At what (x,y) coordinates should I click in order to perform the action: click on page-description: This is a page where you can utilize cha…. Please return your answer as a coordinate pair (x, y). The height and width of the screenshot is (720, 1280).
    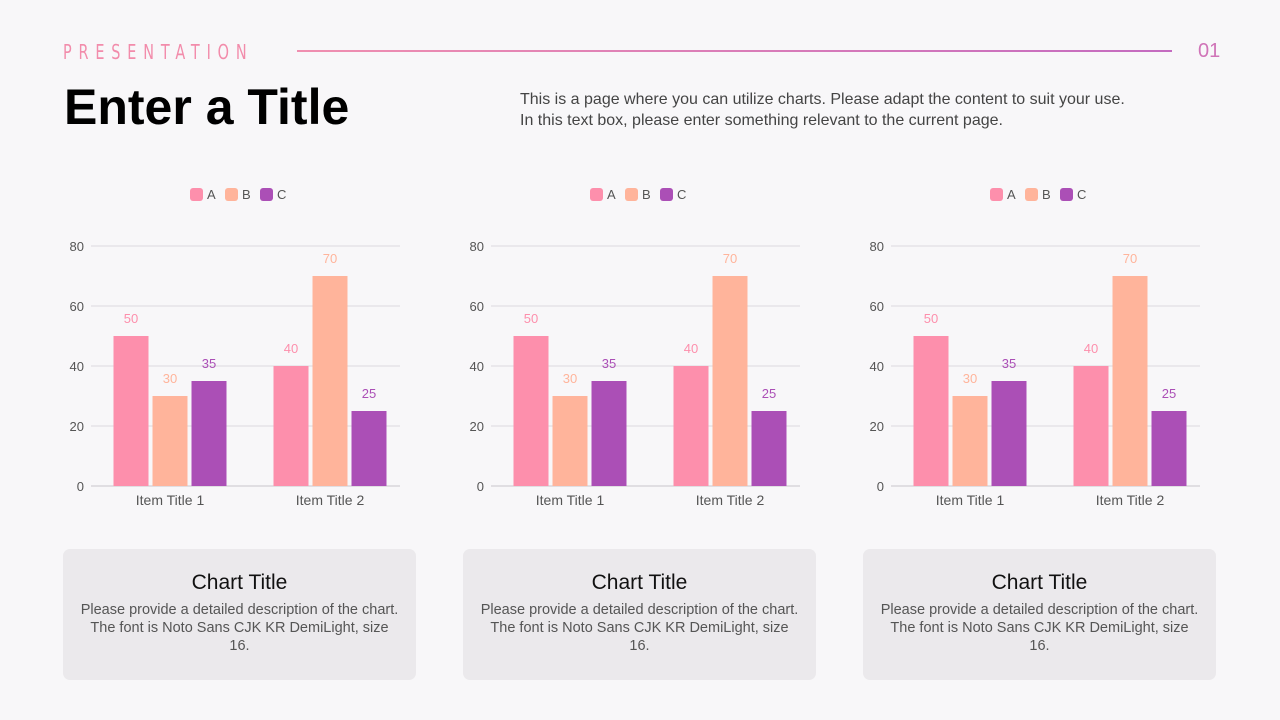
    Looking at the image, I should click on (822, 110).